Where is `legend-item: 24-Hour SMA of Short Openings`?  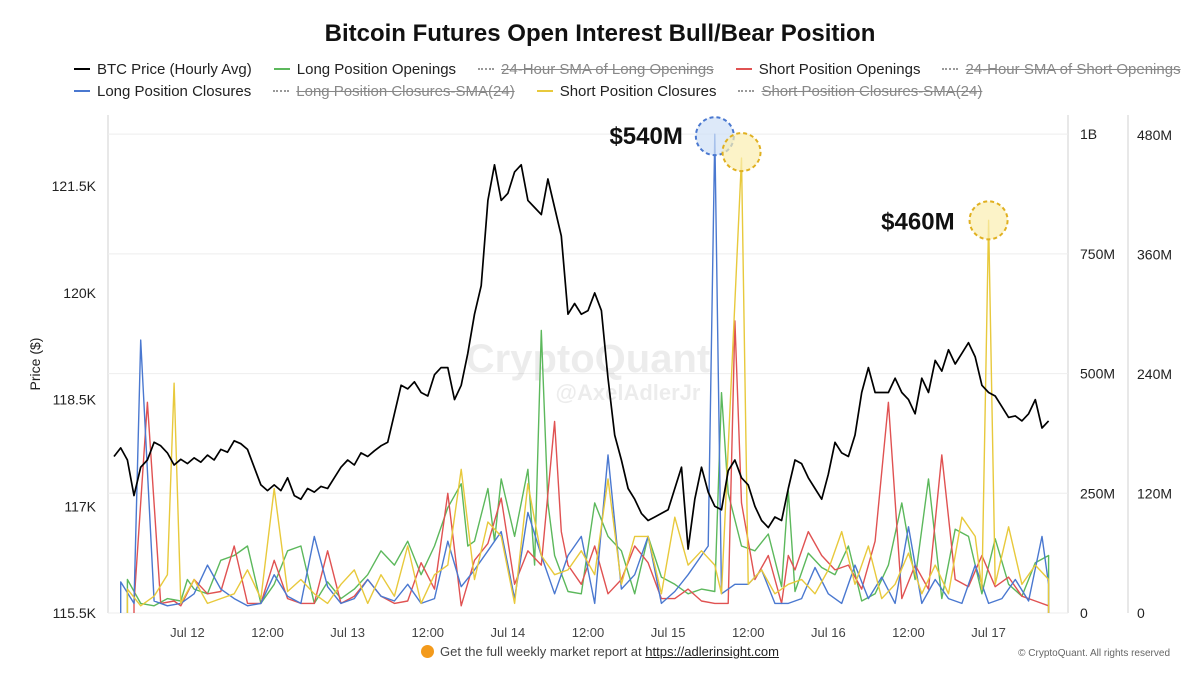
legend-item: 24-Hour SMA of Short Openings is located at coordinates (1061, 69).